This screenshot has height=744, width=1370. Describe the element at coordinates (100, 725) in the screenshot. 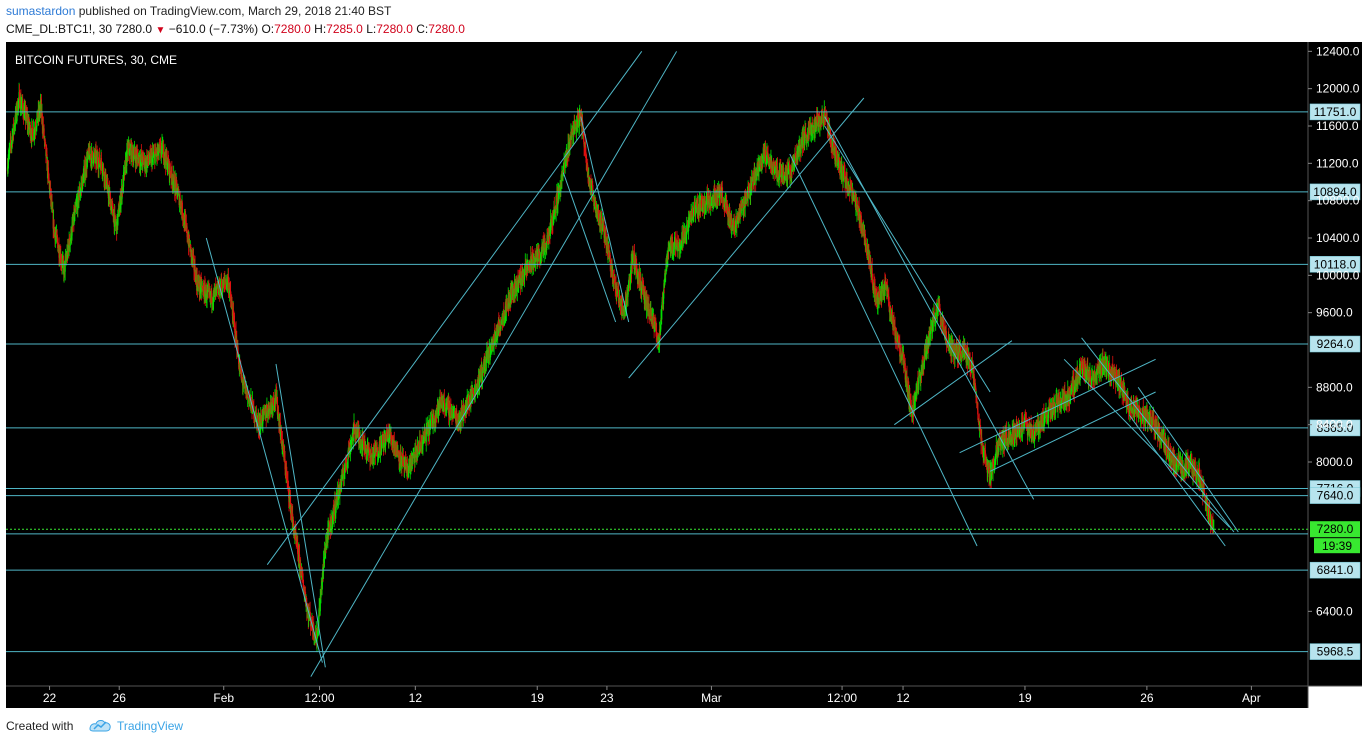

I see `tradingview-logo-icon` at that location.